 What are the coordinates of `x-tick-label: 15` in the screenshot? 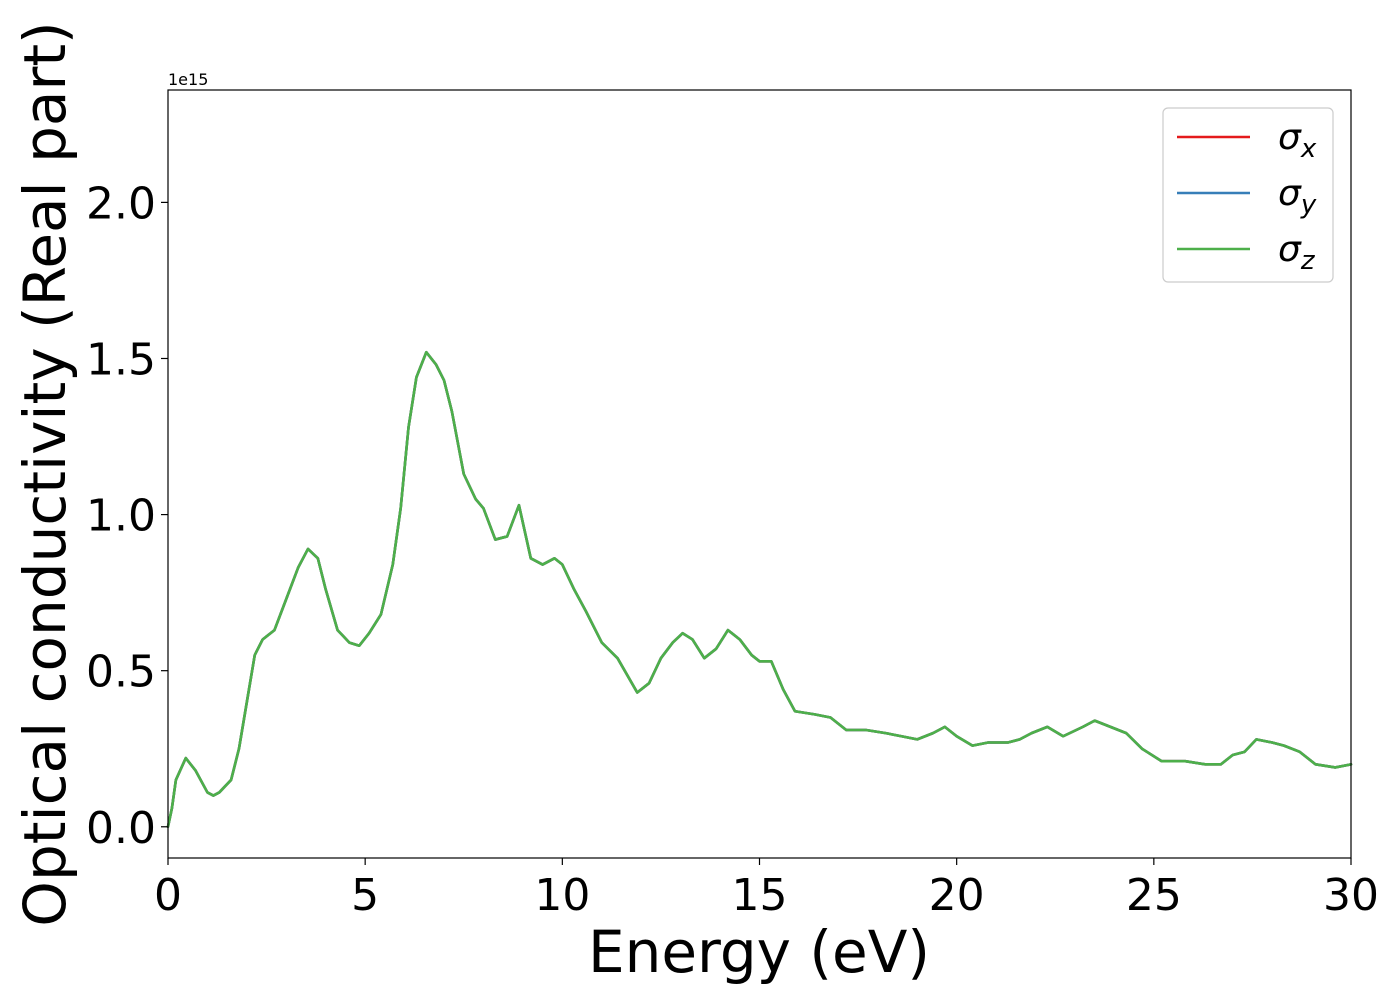 It's located at (760, 895).